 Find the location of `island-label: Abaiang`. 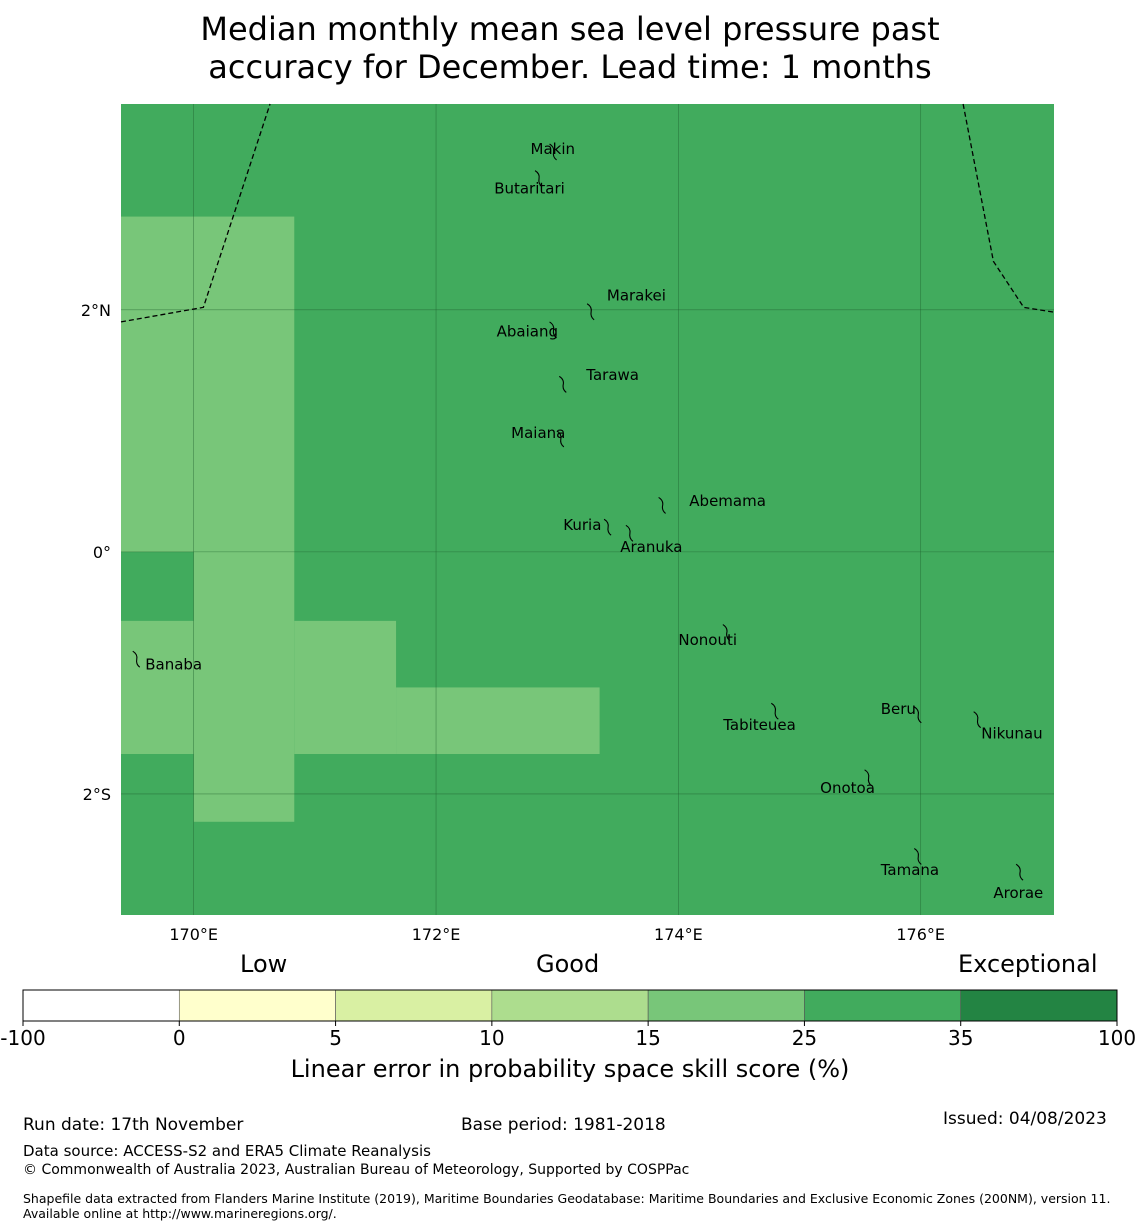

island-label: Abaiang is located at coordinates (527, 332).